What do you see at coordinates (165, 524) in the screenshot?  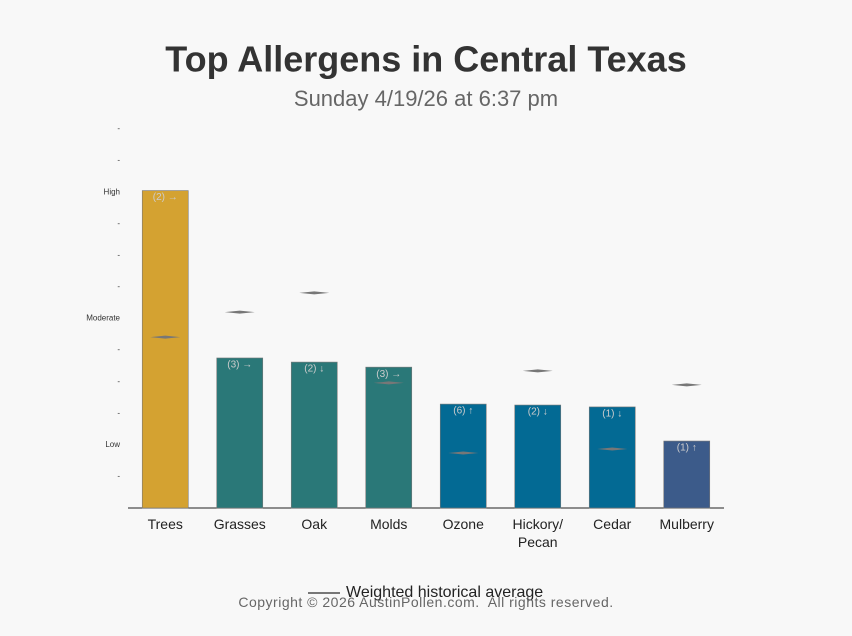 I see `x-tick-label: Trees` at bounding box center [165, 524].